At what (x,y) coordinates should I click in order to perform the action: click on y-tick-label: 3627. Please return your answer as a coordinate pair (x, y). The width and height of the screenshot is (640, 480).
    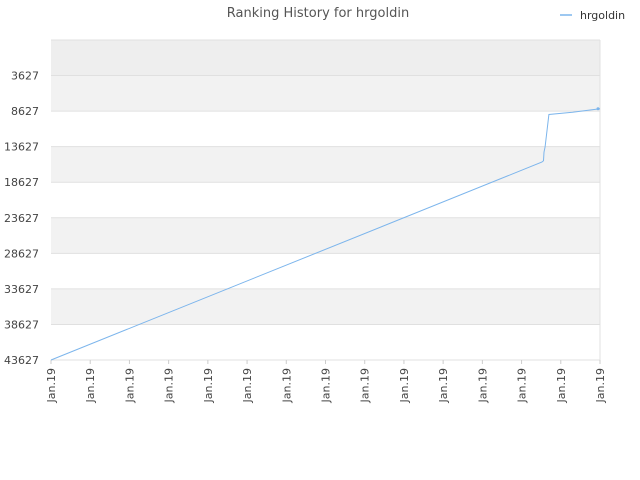
    Looking at the image, I should click on (25, 76).